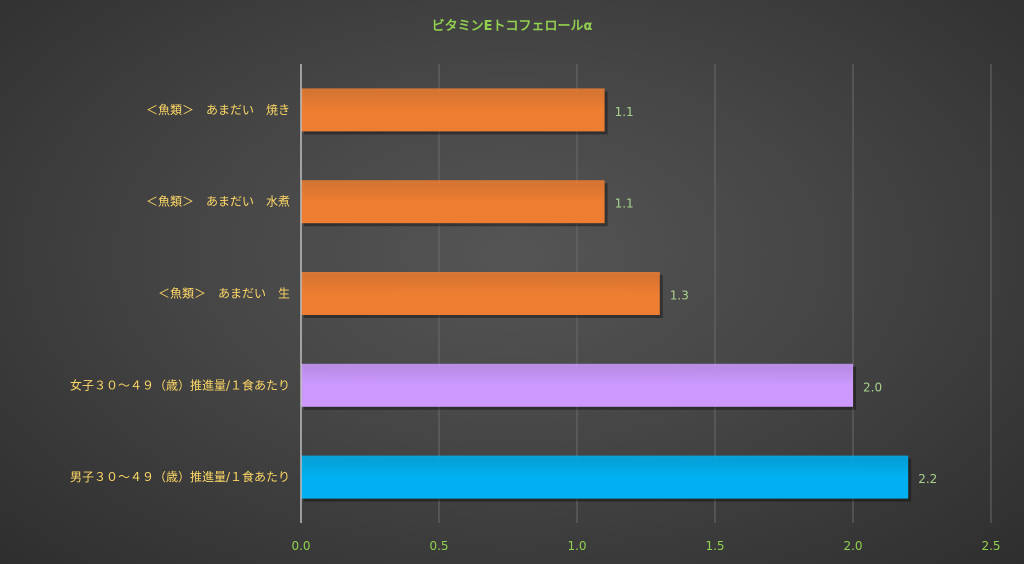 The image size is (1024, 564). Describe the element at coordinates (218, 110) in the screenshot. I see `category-label: ＜魚類＞ あまだい 焼き` at that location.